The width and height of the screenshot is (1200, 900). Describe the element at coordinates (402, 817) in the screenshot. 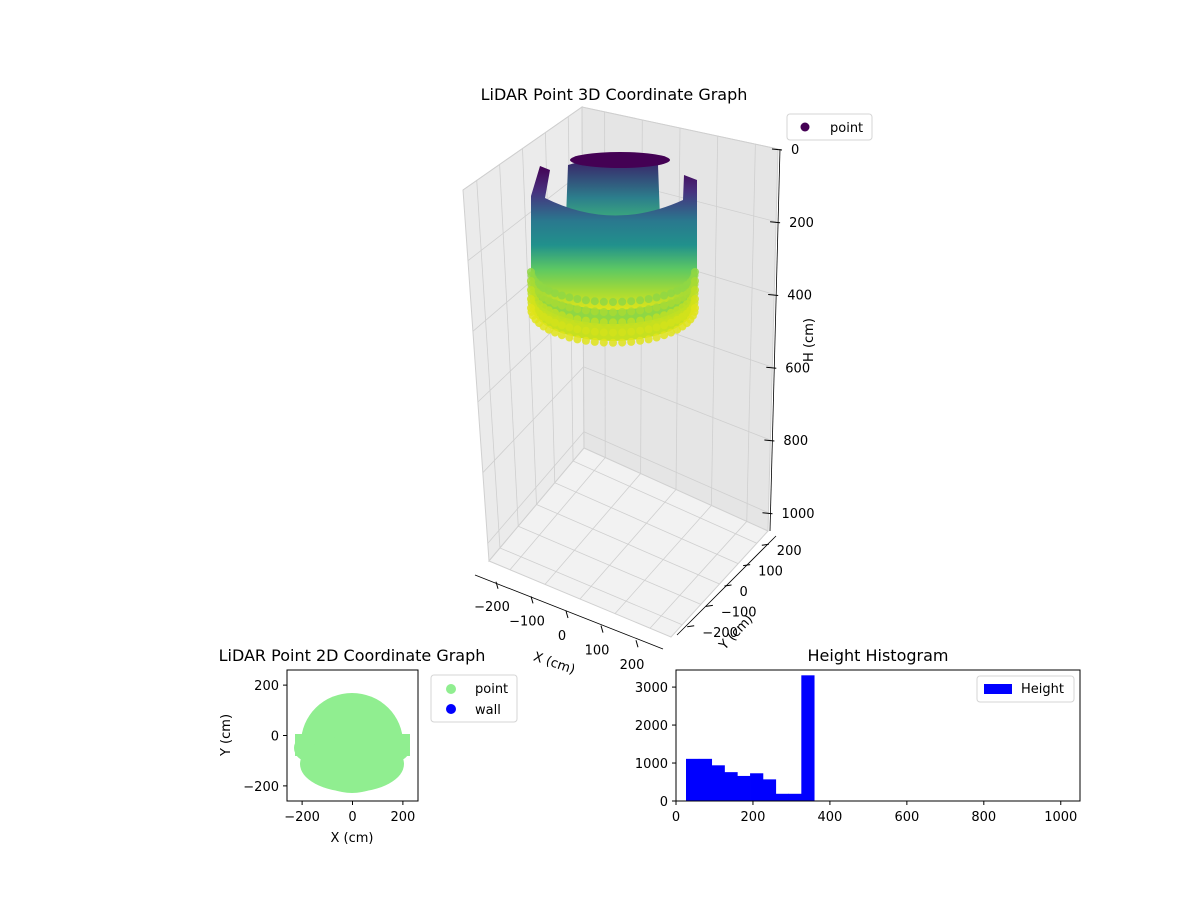

I see `x-tick-label-2d: 200` at that location.